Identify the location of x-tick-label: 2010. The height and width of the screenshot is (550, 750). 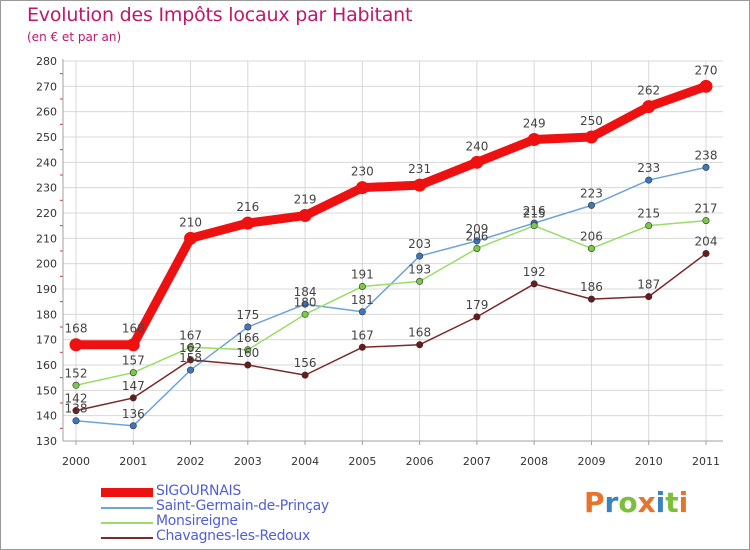
(649, 461).